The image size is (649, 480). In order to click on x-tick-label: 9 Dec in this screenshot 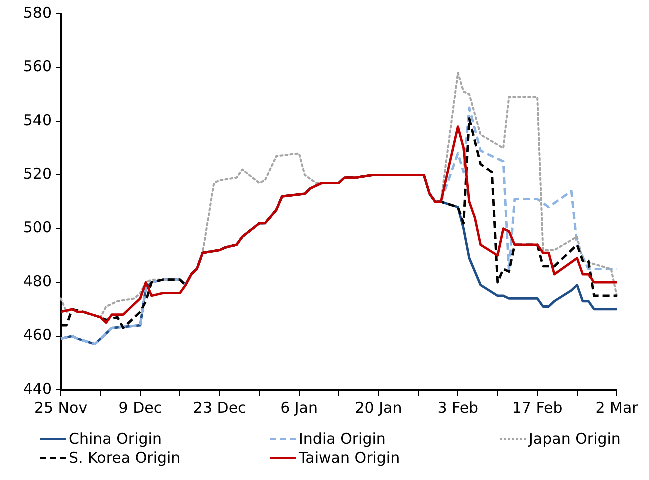, I will do `click(140, 407)`.